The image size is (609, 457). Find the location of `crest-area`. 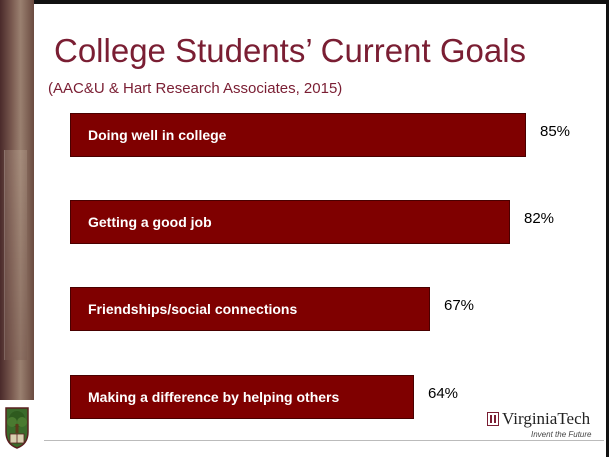

crest-area is located at coordinates (17, 428).